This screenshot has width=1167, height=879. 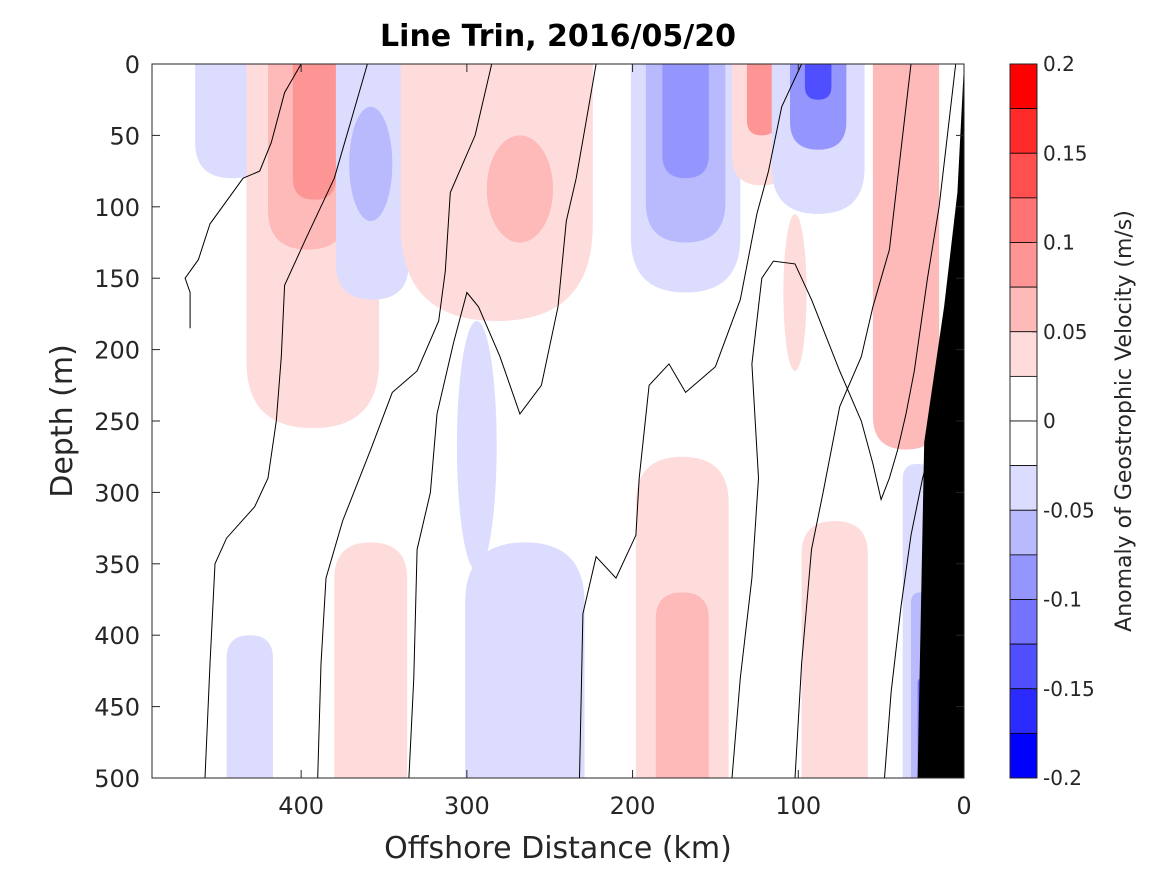 What do you see at coordinates (1062, 778) in the screenshot?
I see `colorbar-tick-label: -0.2` at bounding box center [1062, 778].